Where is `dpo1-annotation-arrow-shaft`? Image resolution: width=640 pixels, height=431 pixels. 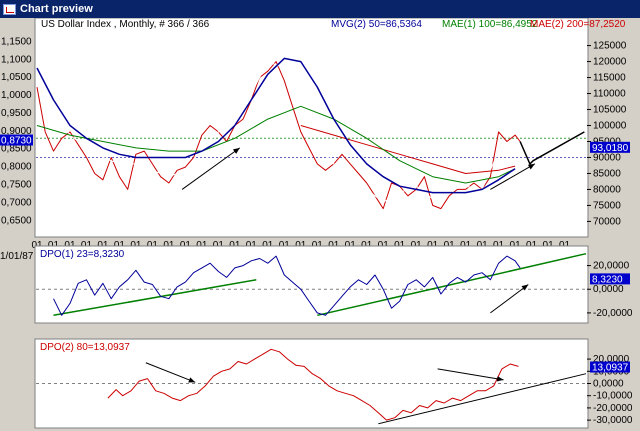
dpo1-annotation-arrow-shaft is located at coordinates (509, 299).